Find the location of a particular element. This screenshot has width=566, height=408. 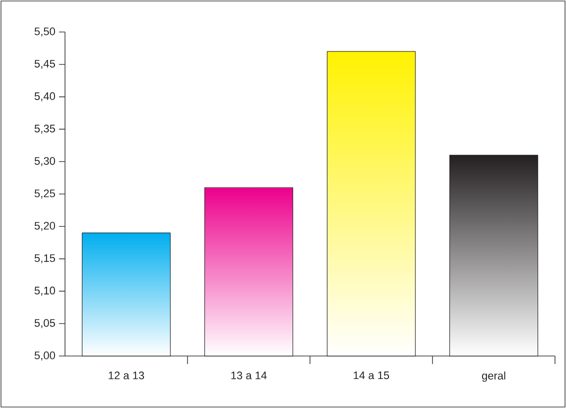

y-tick-label: 5,25 is located at coordinates (45, 194).